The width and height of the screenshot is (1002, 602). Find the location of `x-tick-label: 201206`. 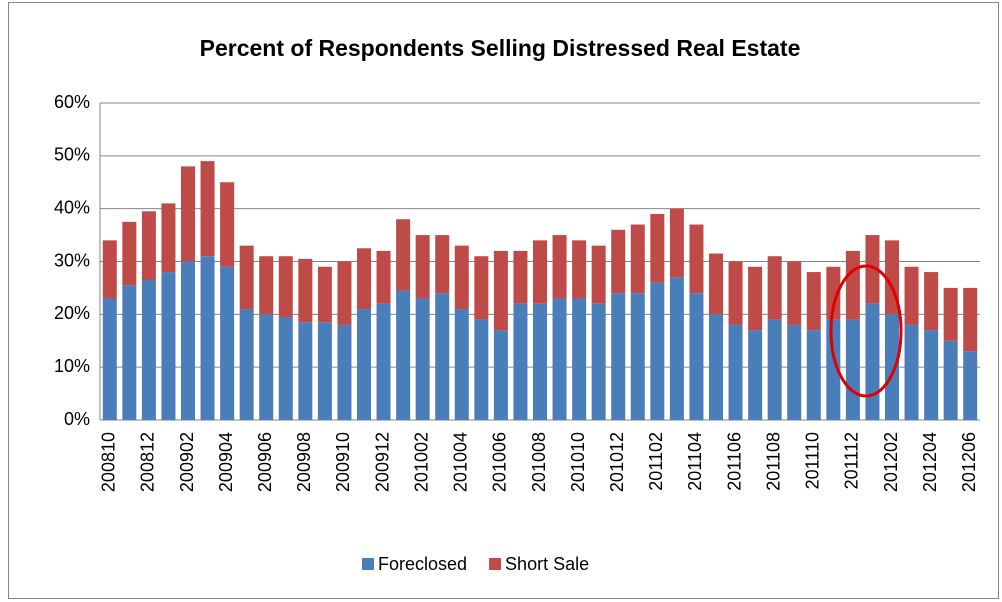

x-tick-label: 201206 is located at coordinates (969, 462).